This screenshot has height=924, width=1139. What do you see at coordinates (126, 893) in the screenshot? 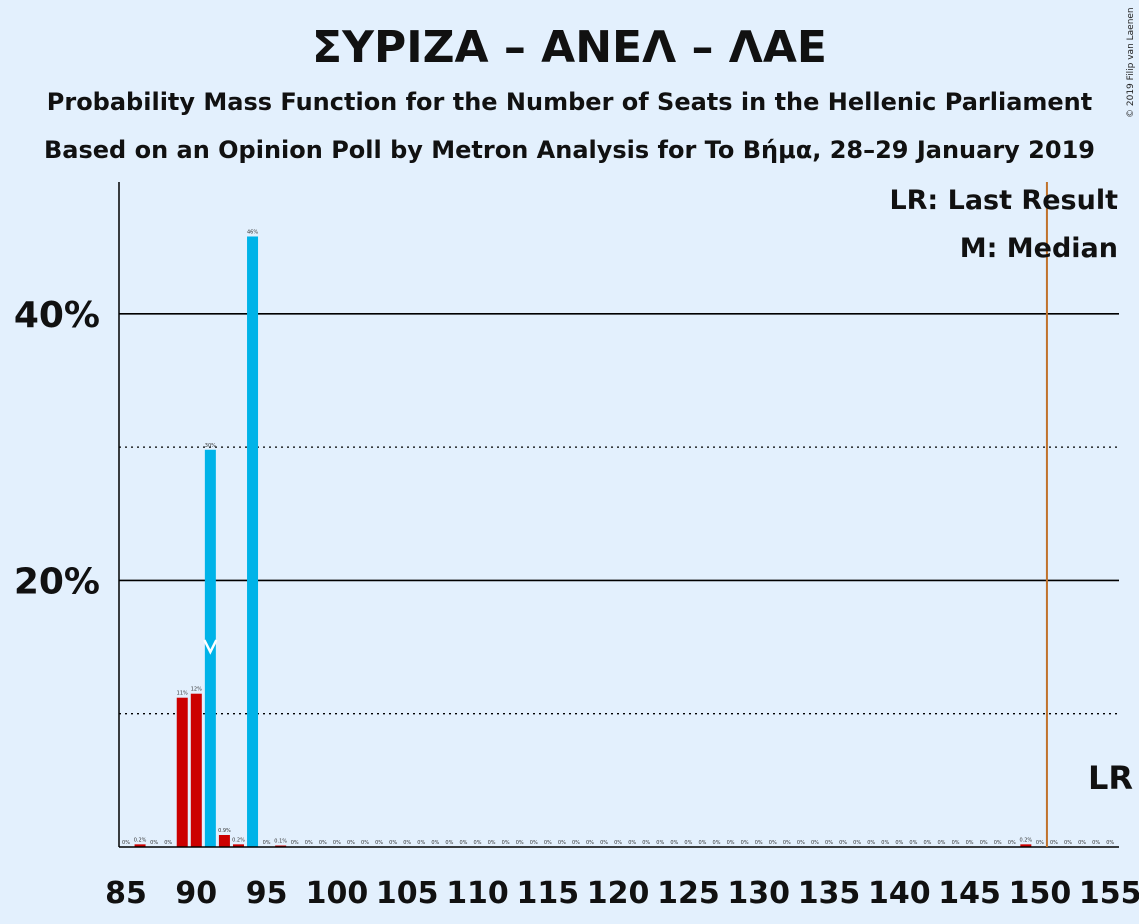
I see `x-tick-label: 85` at bounding box center [126, 893].